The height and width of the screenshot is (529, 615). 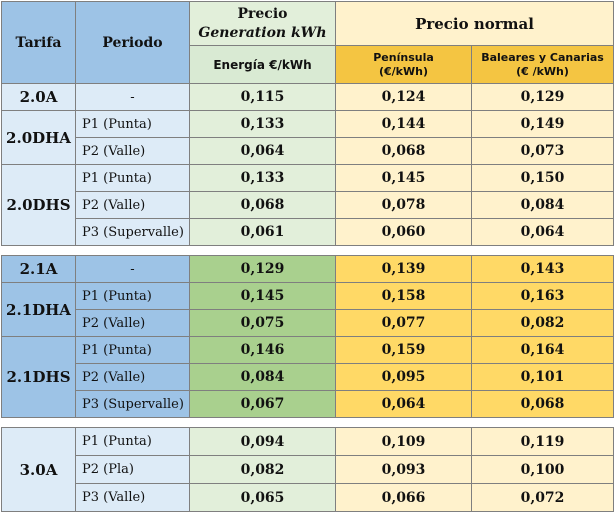 I want to click on peninsula-price-cell: 0,093, so click(x=403, y=469).